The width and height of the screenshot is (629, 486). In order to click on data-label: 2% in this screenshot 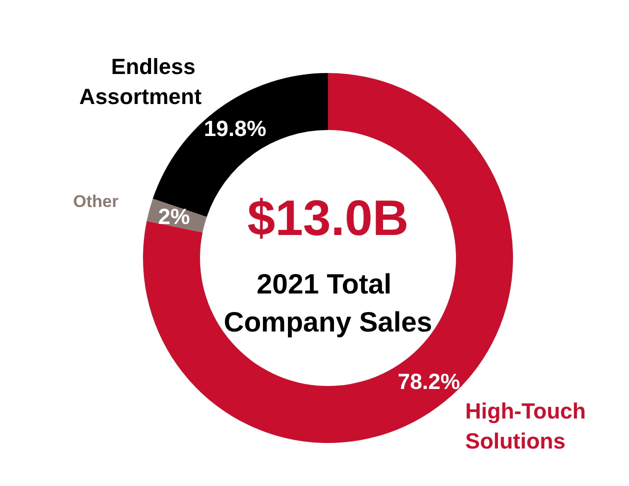, I will do `click(174, 216)`.